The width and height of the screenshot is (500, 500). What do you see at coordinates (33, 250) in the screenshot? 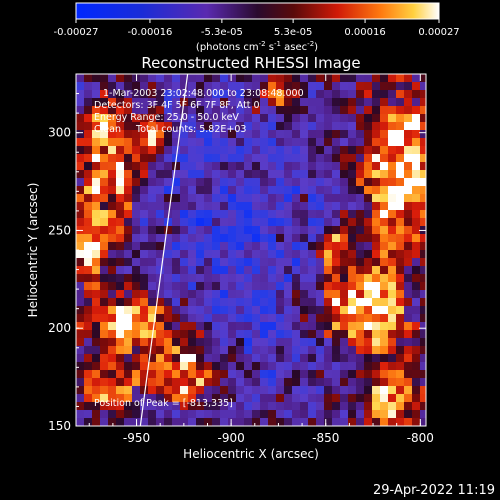
I see `y-axis-label: Heliocentric Y (arcsec)` at bounding box center [33, 250].